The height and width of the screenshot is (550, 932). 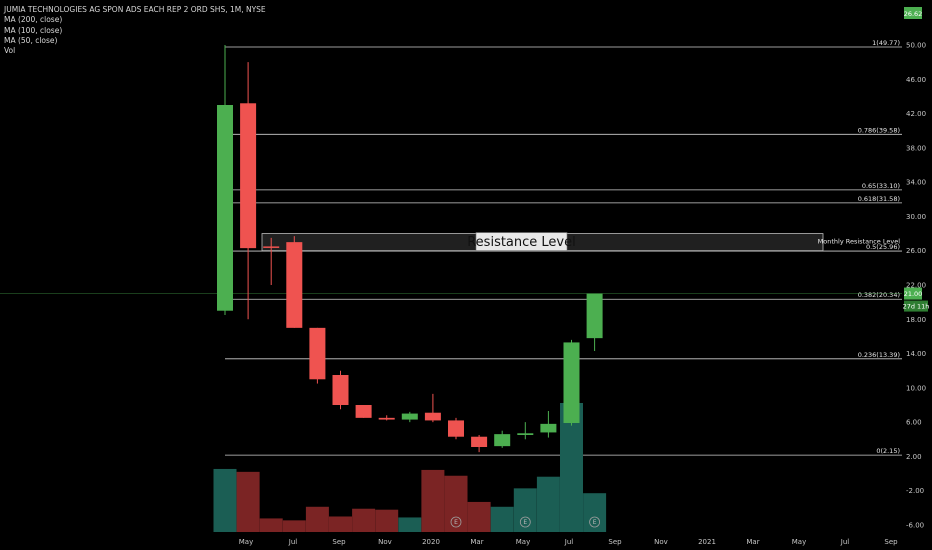 What do you see at coordinates (431, 542) in the screenshot?
I see `x-tick-label: 2020` at bounding box center [431, 542].